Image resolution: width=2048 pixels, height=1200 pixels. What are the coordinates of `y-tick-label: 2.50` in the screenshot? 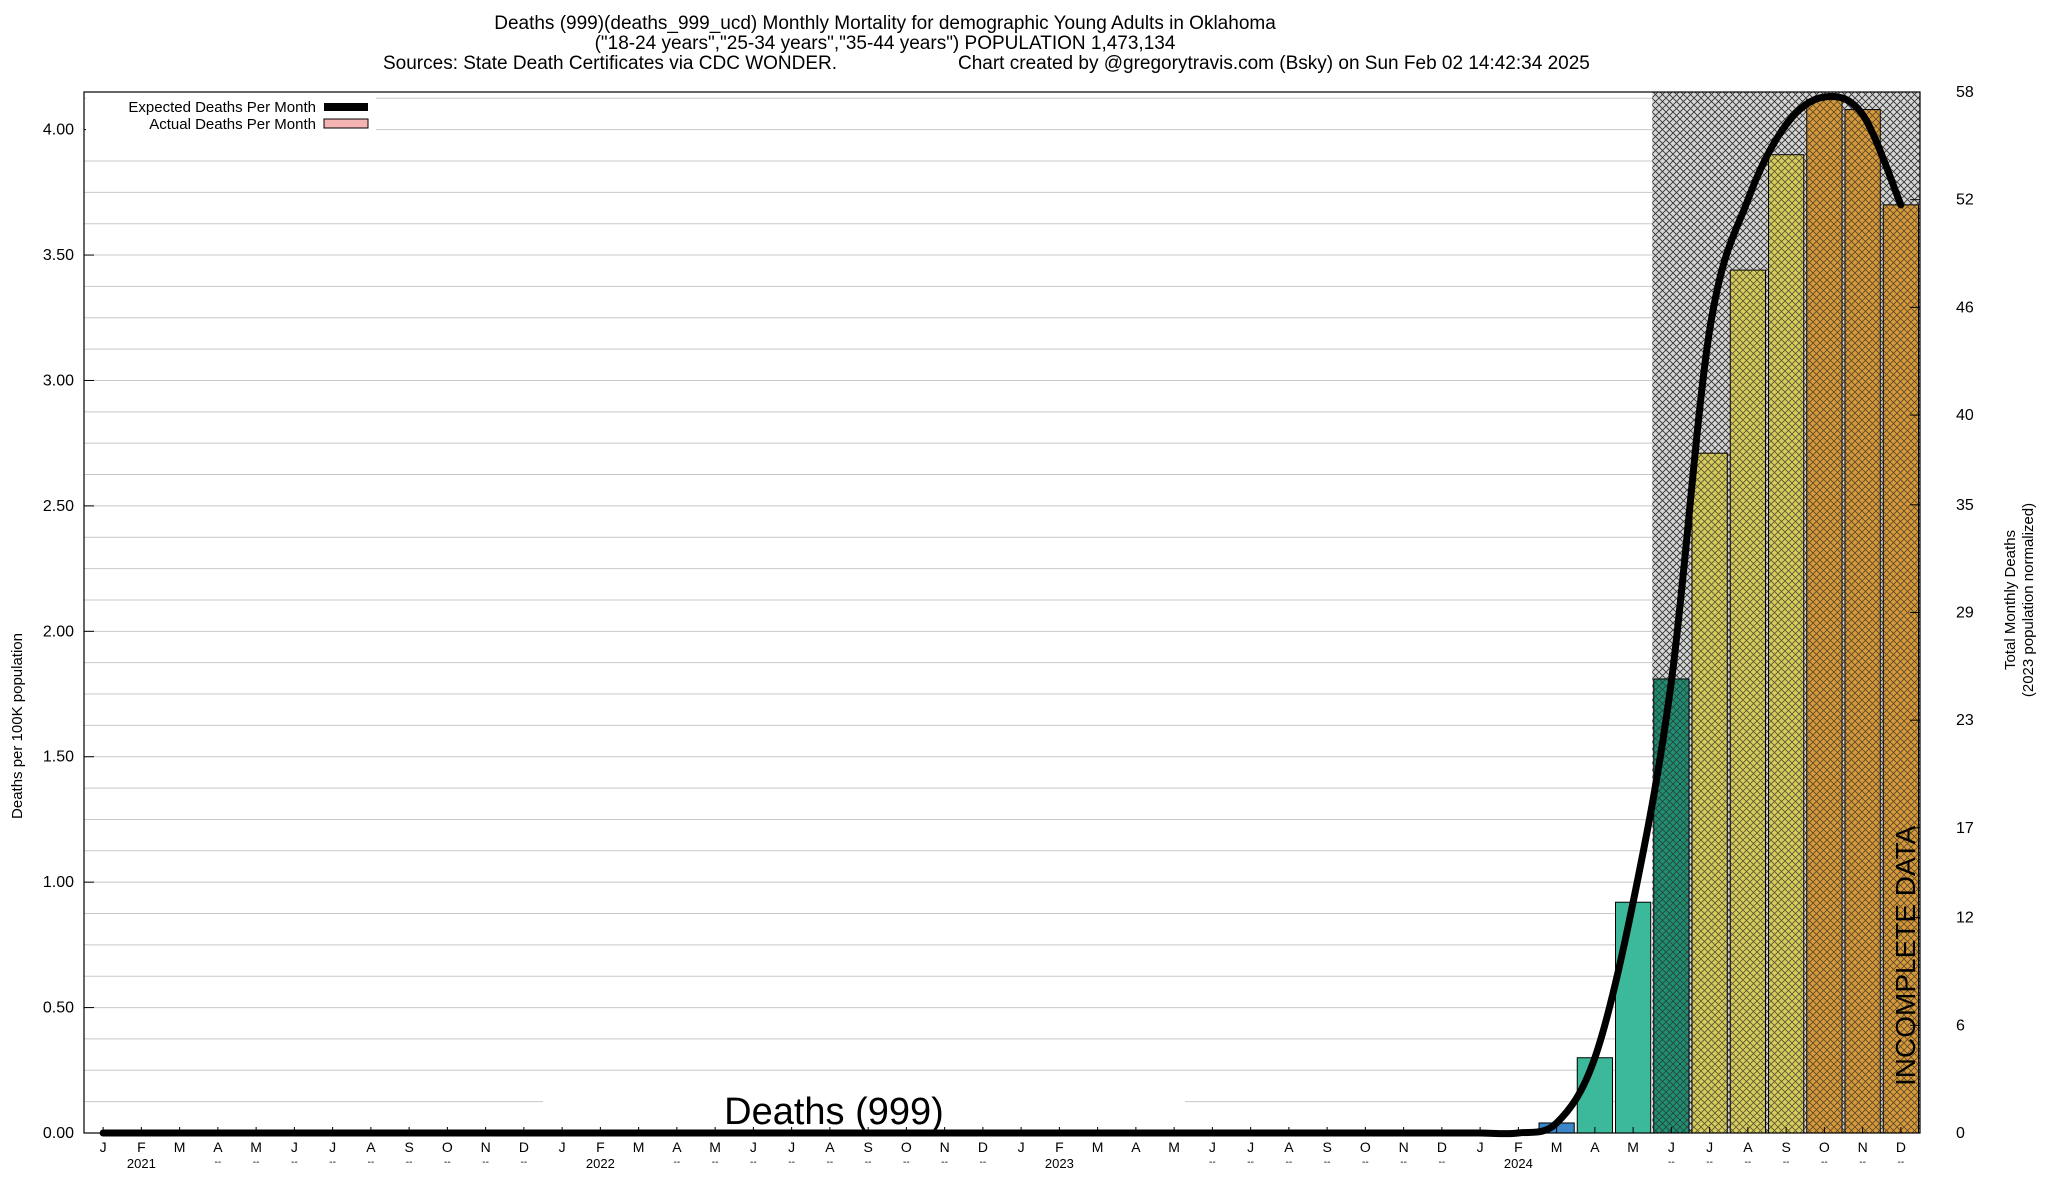 It's located at (58, 506).